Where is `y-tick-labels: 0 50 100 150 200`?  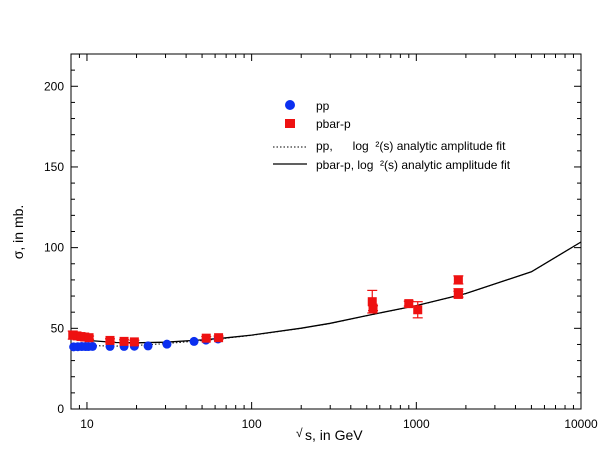
y-tick-labels: 0 50 100 150 200 is located at coordinates (54, 247).